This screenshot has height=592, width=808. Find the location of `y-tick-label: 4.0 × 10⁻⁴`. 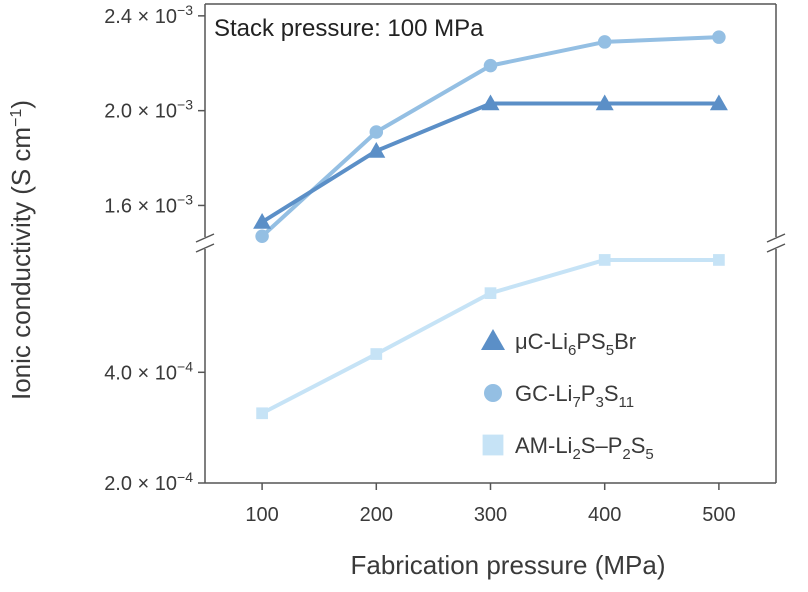

y-tick-label: 4.0 × 10⁻⁴ is located at coordinates (148, 371).